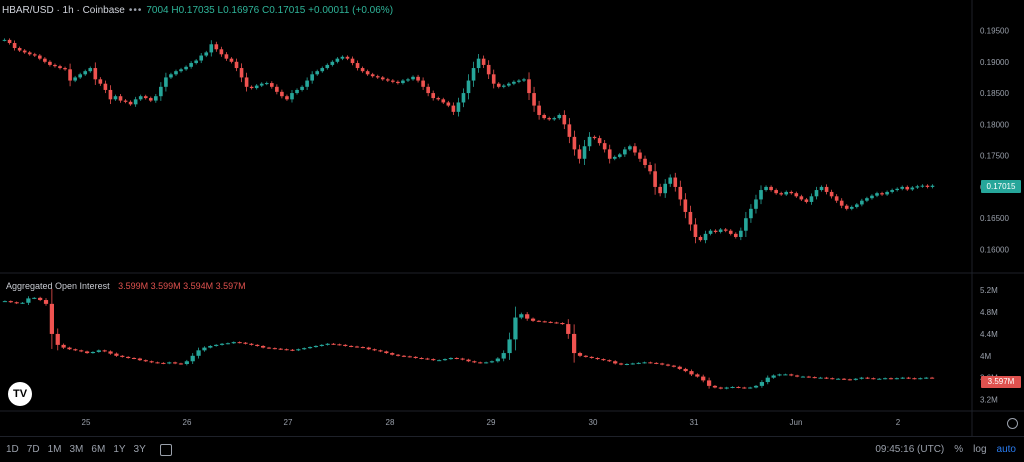 This screenshot has width=1024, height=462. What do you see at coordinates (165, 449) in the screenshot?
I see `calendar-icon` at bounding box center [165, 449].